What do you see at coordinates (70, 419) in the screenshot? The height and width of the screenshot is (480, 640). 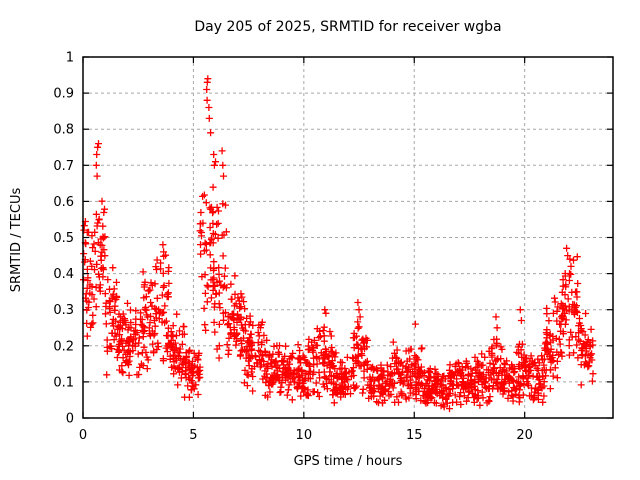 I see `y-tick-label: 0` at bounding box center [70, 419].